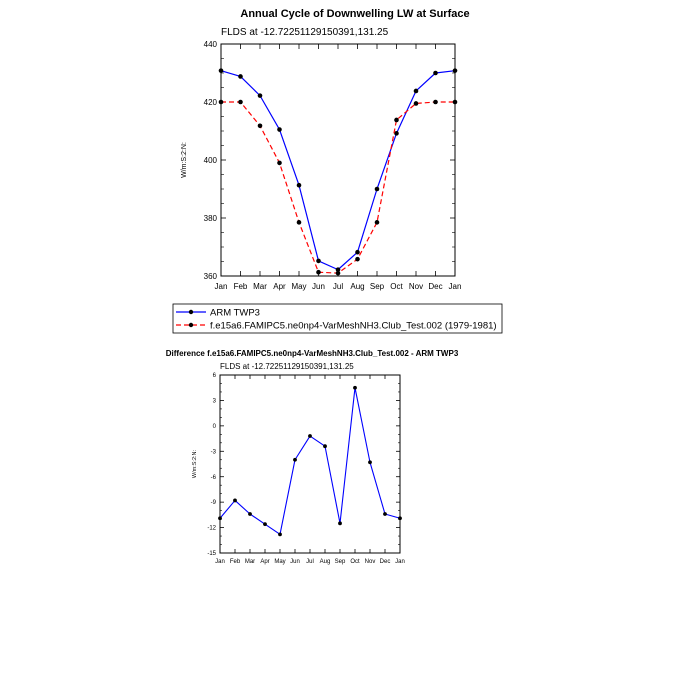 Image resolution: width=675 pixels, height=675 pixels. What do you see at coordinates (211, 160) in the screenshot?
I see `y-tick-label: 400` at bounding box center [211, 160].